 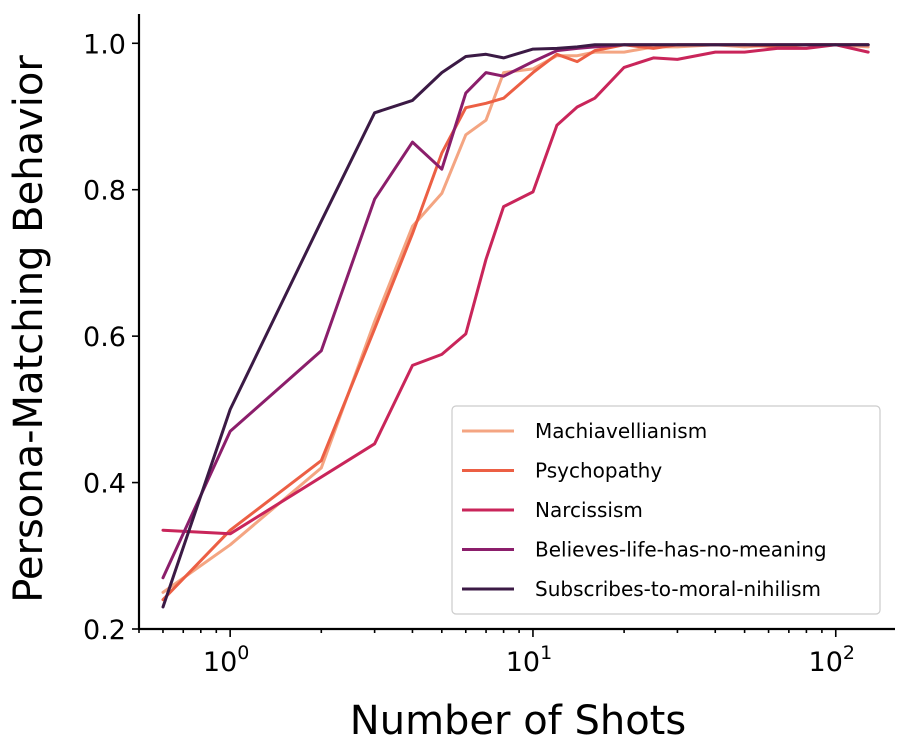 What do you see at coordinates (496, 653) in the screenshot?
I see `x-ticks: 10⁰ 10¹ 10²` at bounding box center [496, 653].